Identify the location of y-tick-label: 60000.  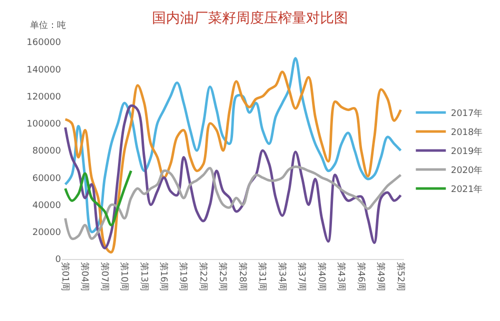
(47, 179).